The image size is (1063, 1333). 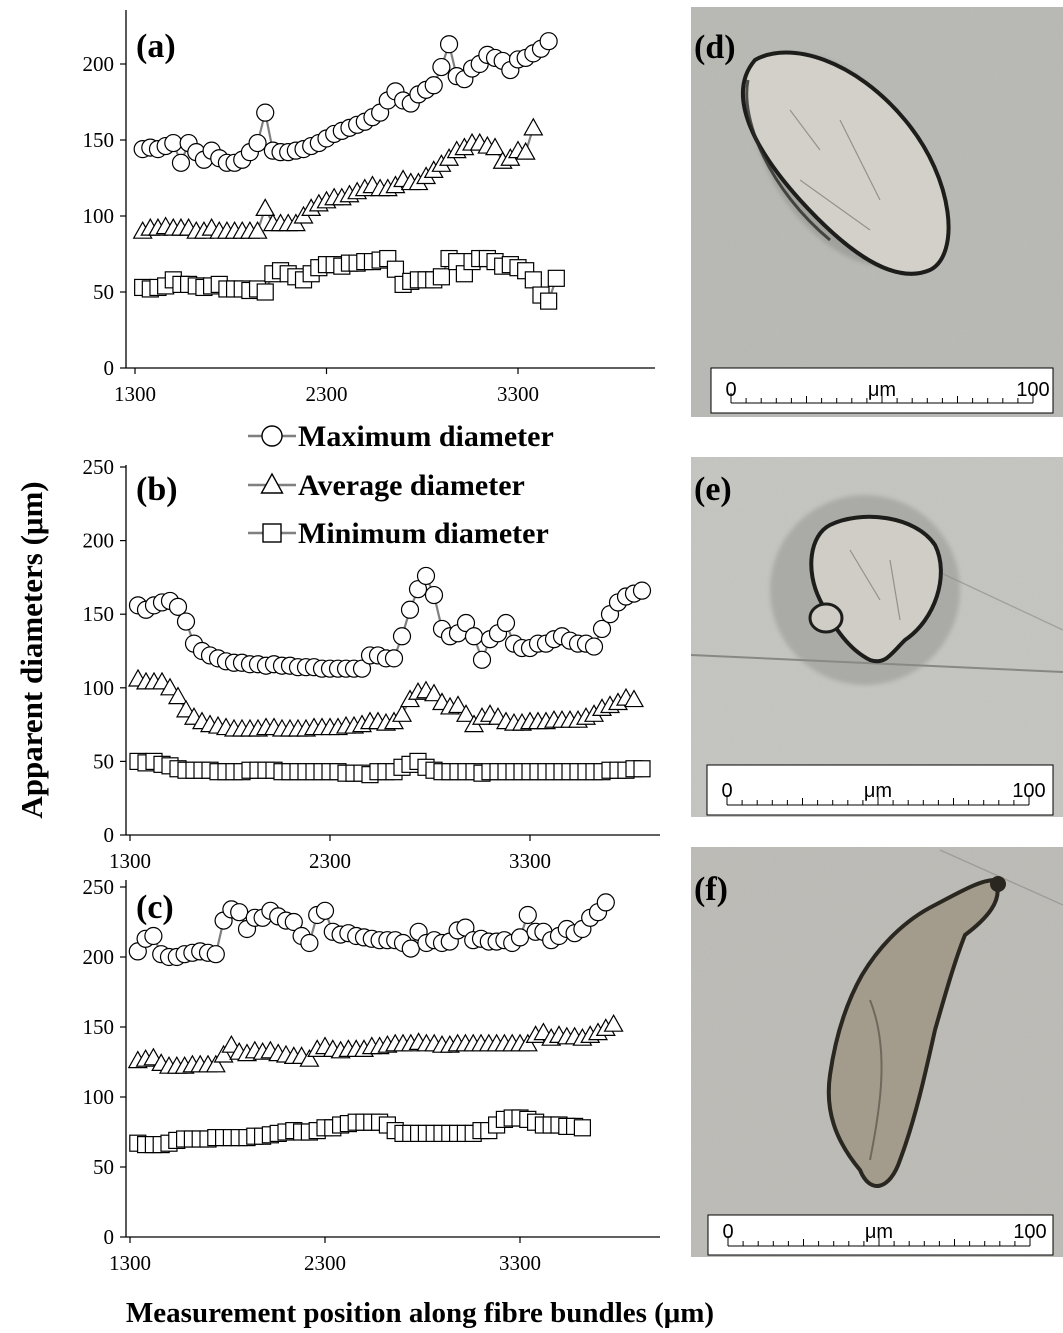 What do you see at coordinates (426, 436) in the screenshot?
I see `legend-label-max: Maximum diameter` at bounding box center [426, 436].